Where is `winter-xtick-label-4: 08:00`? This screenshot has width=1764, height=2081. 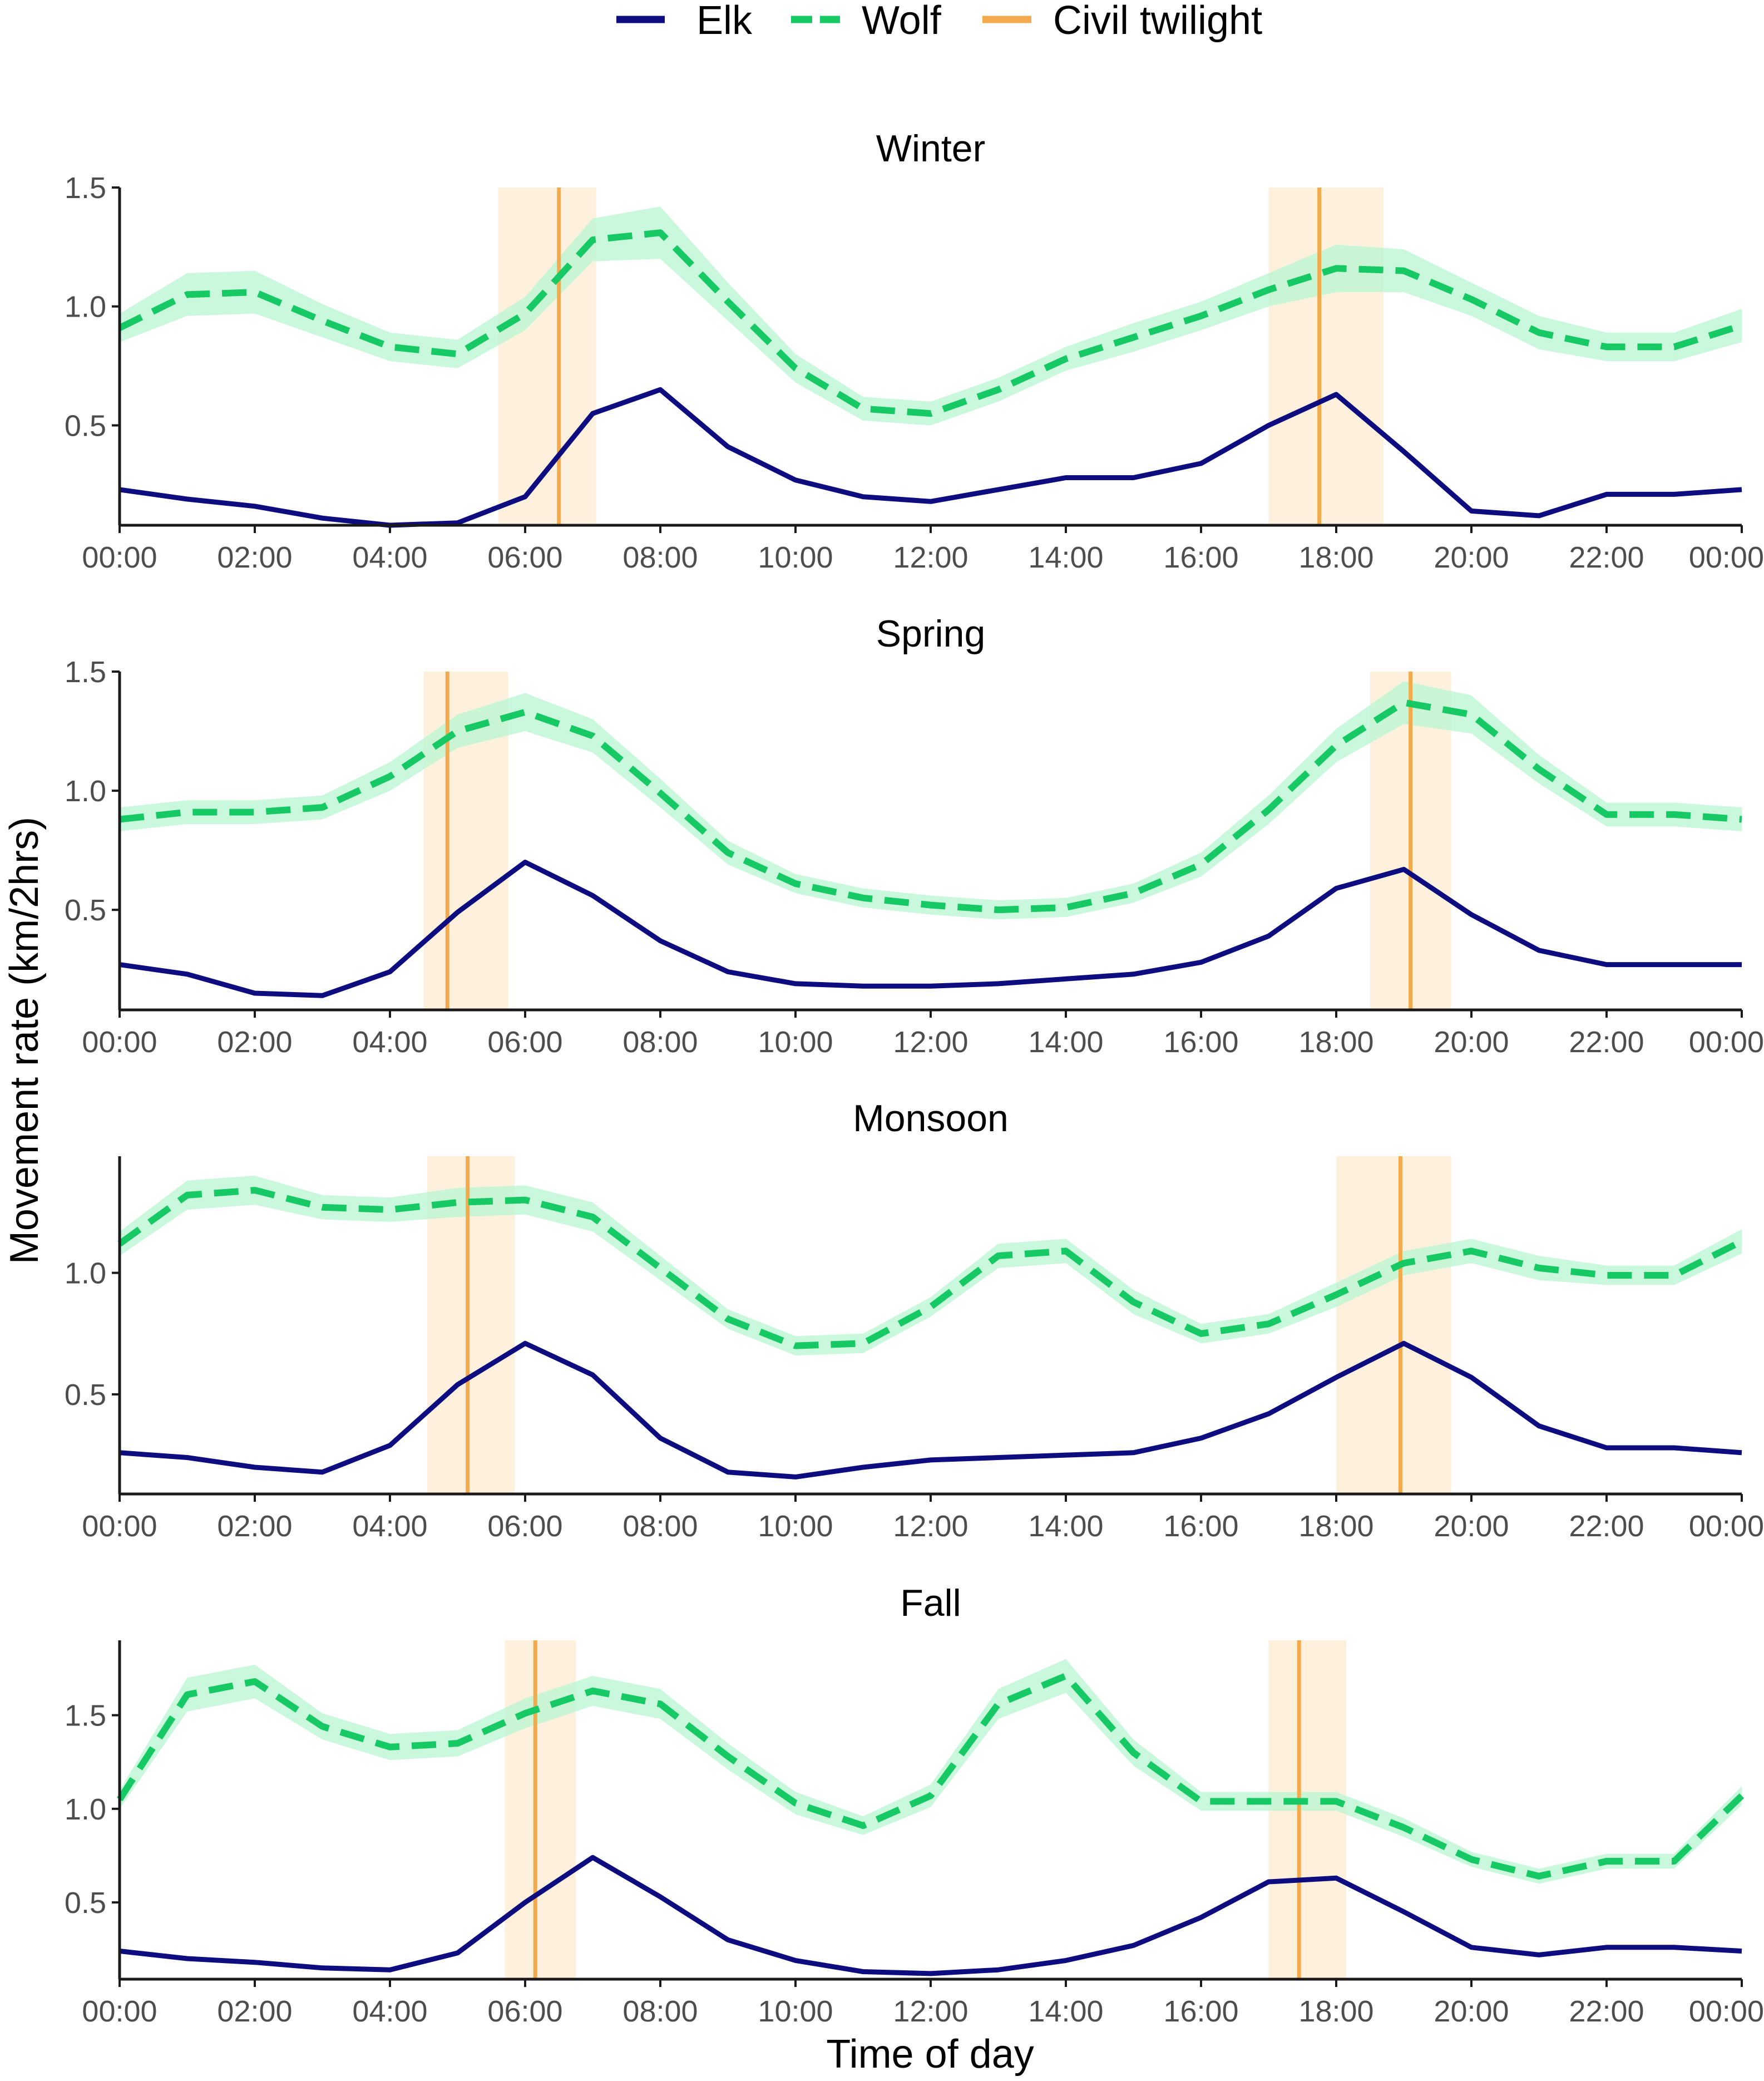 winter-xtick-label-4: 08:00 is located at coordinates (660, 557).